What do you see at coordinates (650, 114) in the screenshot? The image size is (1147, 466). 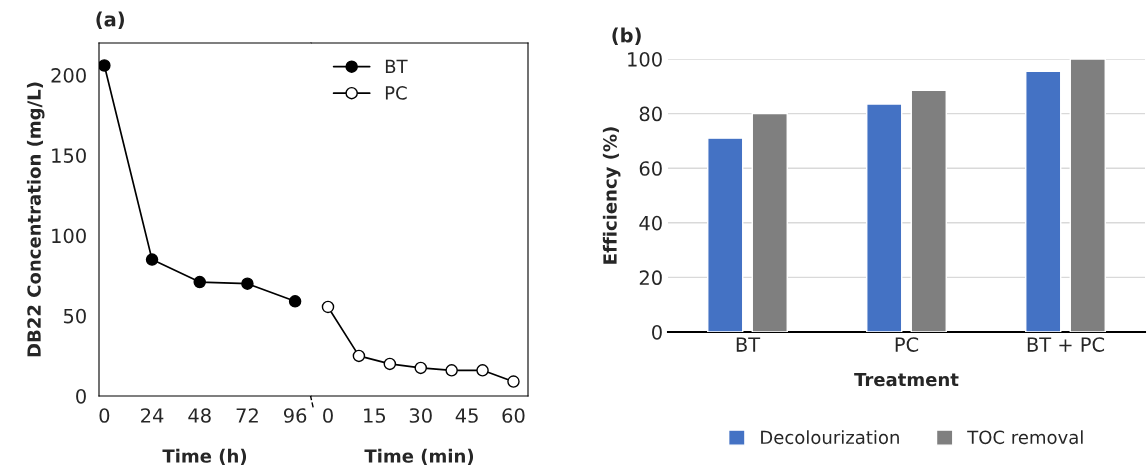 I see `y-tick-label: 80` at bounding box center [650, 114].